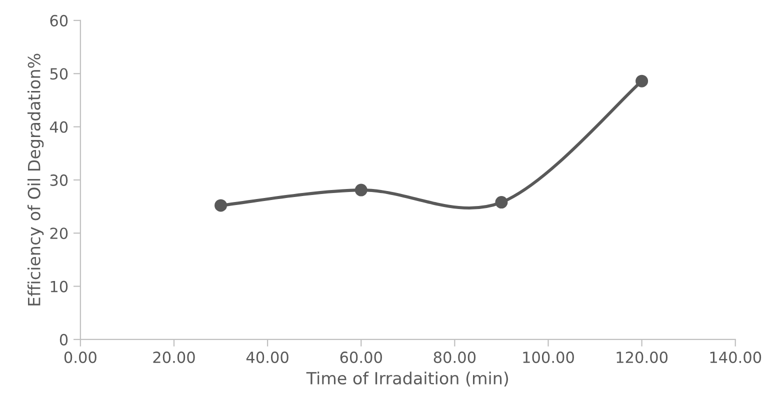  I want to click on y-tick-label: 60, so click(59, 20).